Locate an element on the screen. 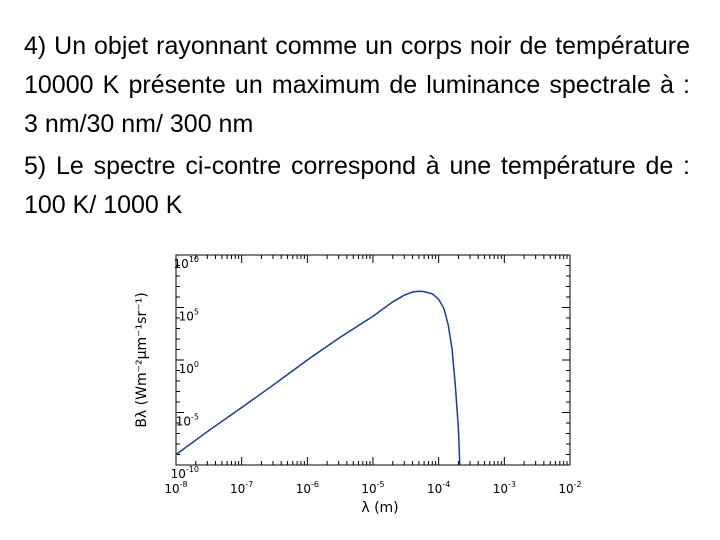 The height and width of the screenshot is (540, 720). x-tick-labels: 10⁻⁸ 10⁻⁷ 10⁻⁶ 10⁻⁵ 10⁻⁴ 10⁻³ 10⁻² is located at coordinates (372, 488).